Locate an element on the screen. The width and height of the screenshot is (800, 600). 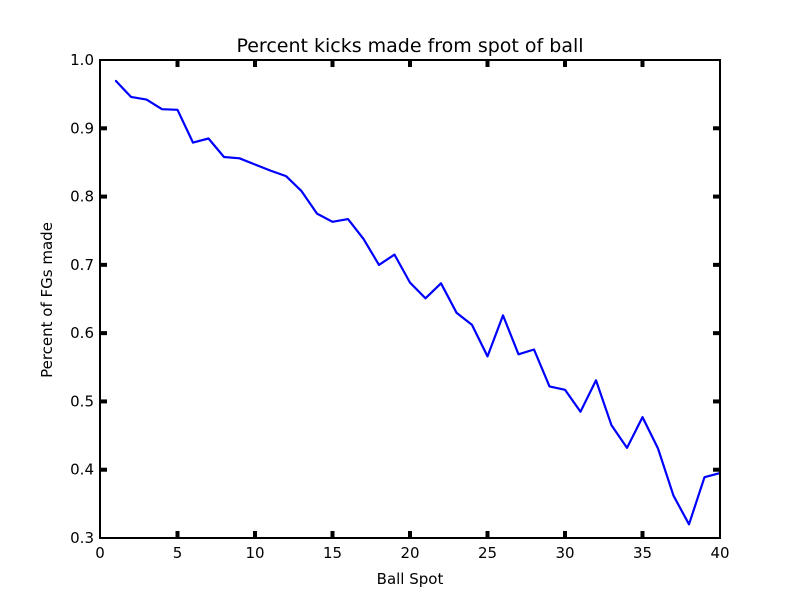
x-tick-label: 20 is located at coordinates (409, 553).